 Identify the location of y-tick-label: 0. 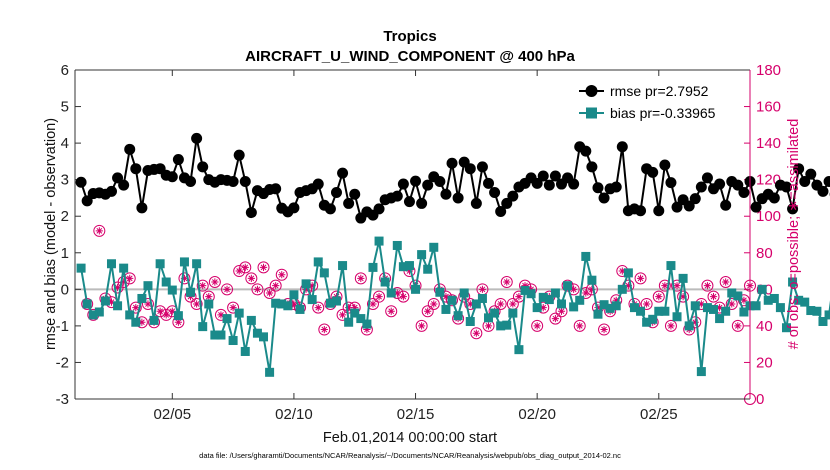
(65, 289).